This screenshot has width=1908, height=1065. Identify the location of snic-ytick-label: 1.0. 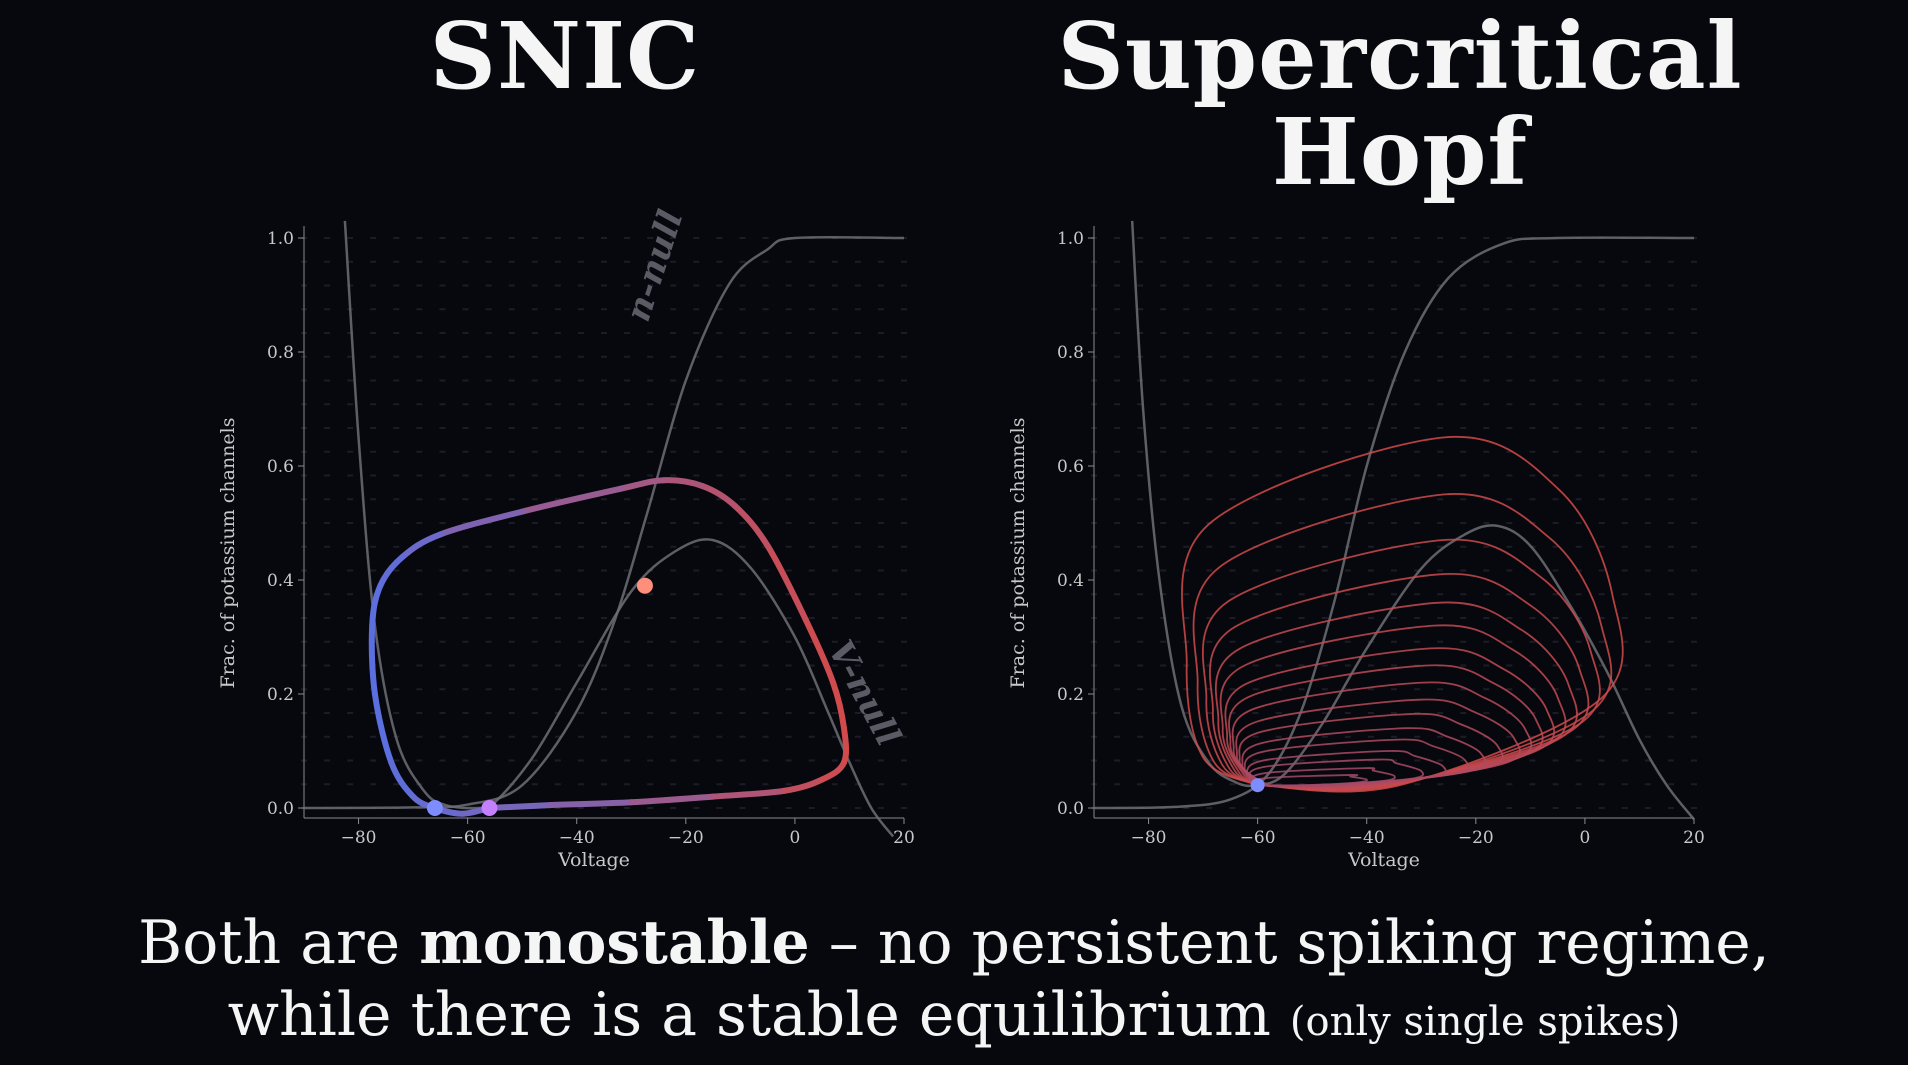
(280, 239).